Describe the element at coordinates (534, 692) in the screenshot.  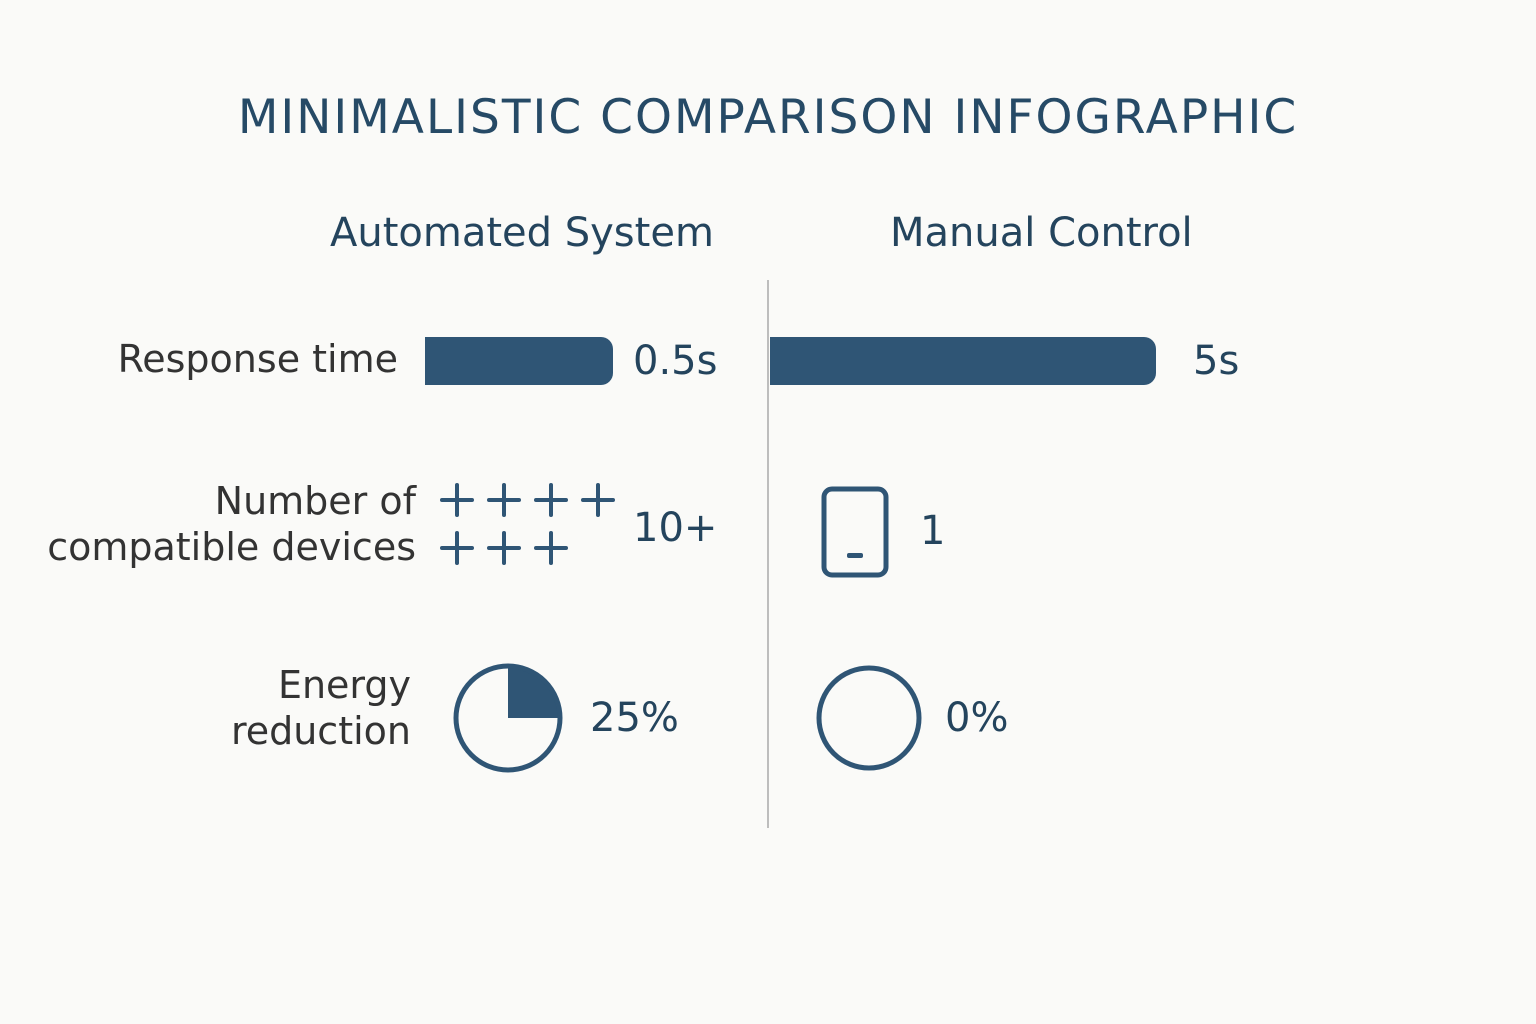
I see `pie-slice` at that location.